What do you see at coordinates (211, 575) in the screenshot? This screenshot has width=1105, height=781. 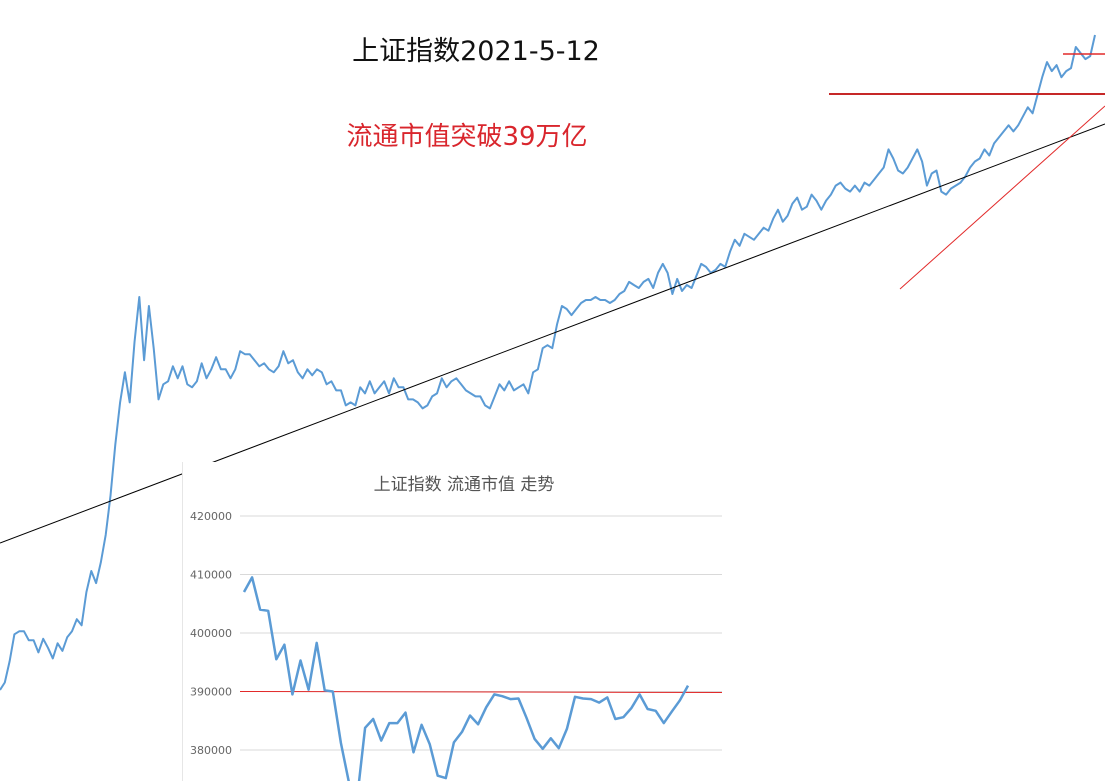 I see `inset-y-tick-label: 410000` at bounding box center [211, 575].